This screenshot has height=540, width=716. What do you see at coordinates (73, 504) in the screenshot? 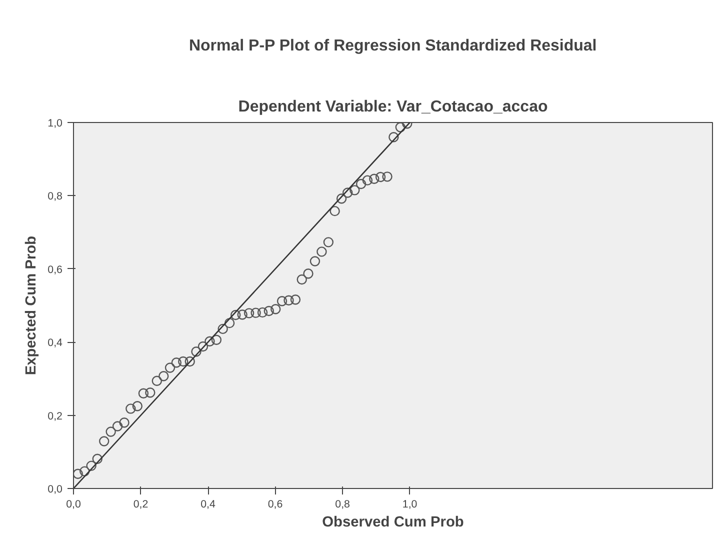
I see `x-tick-label: 0,0` at bounding box center [73, 504].